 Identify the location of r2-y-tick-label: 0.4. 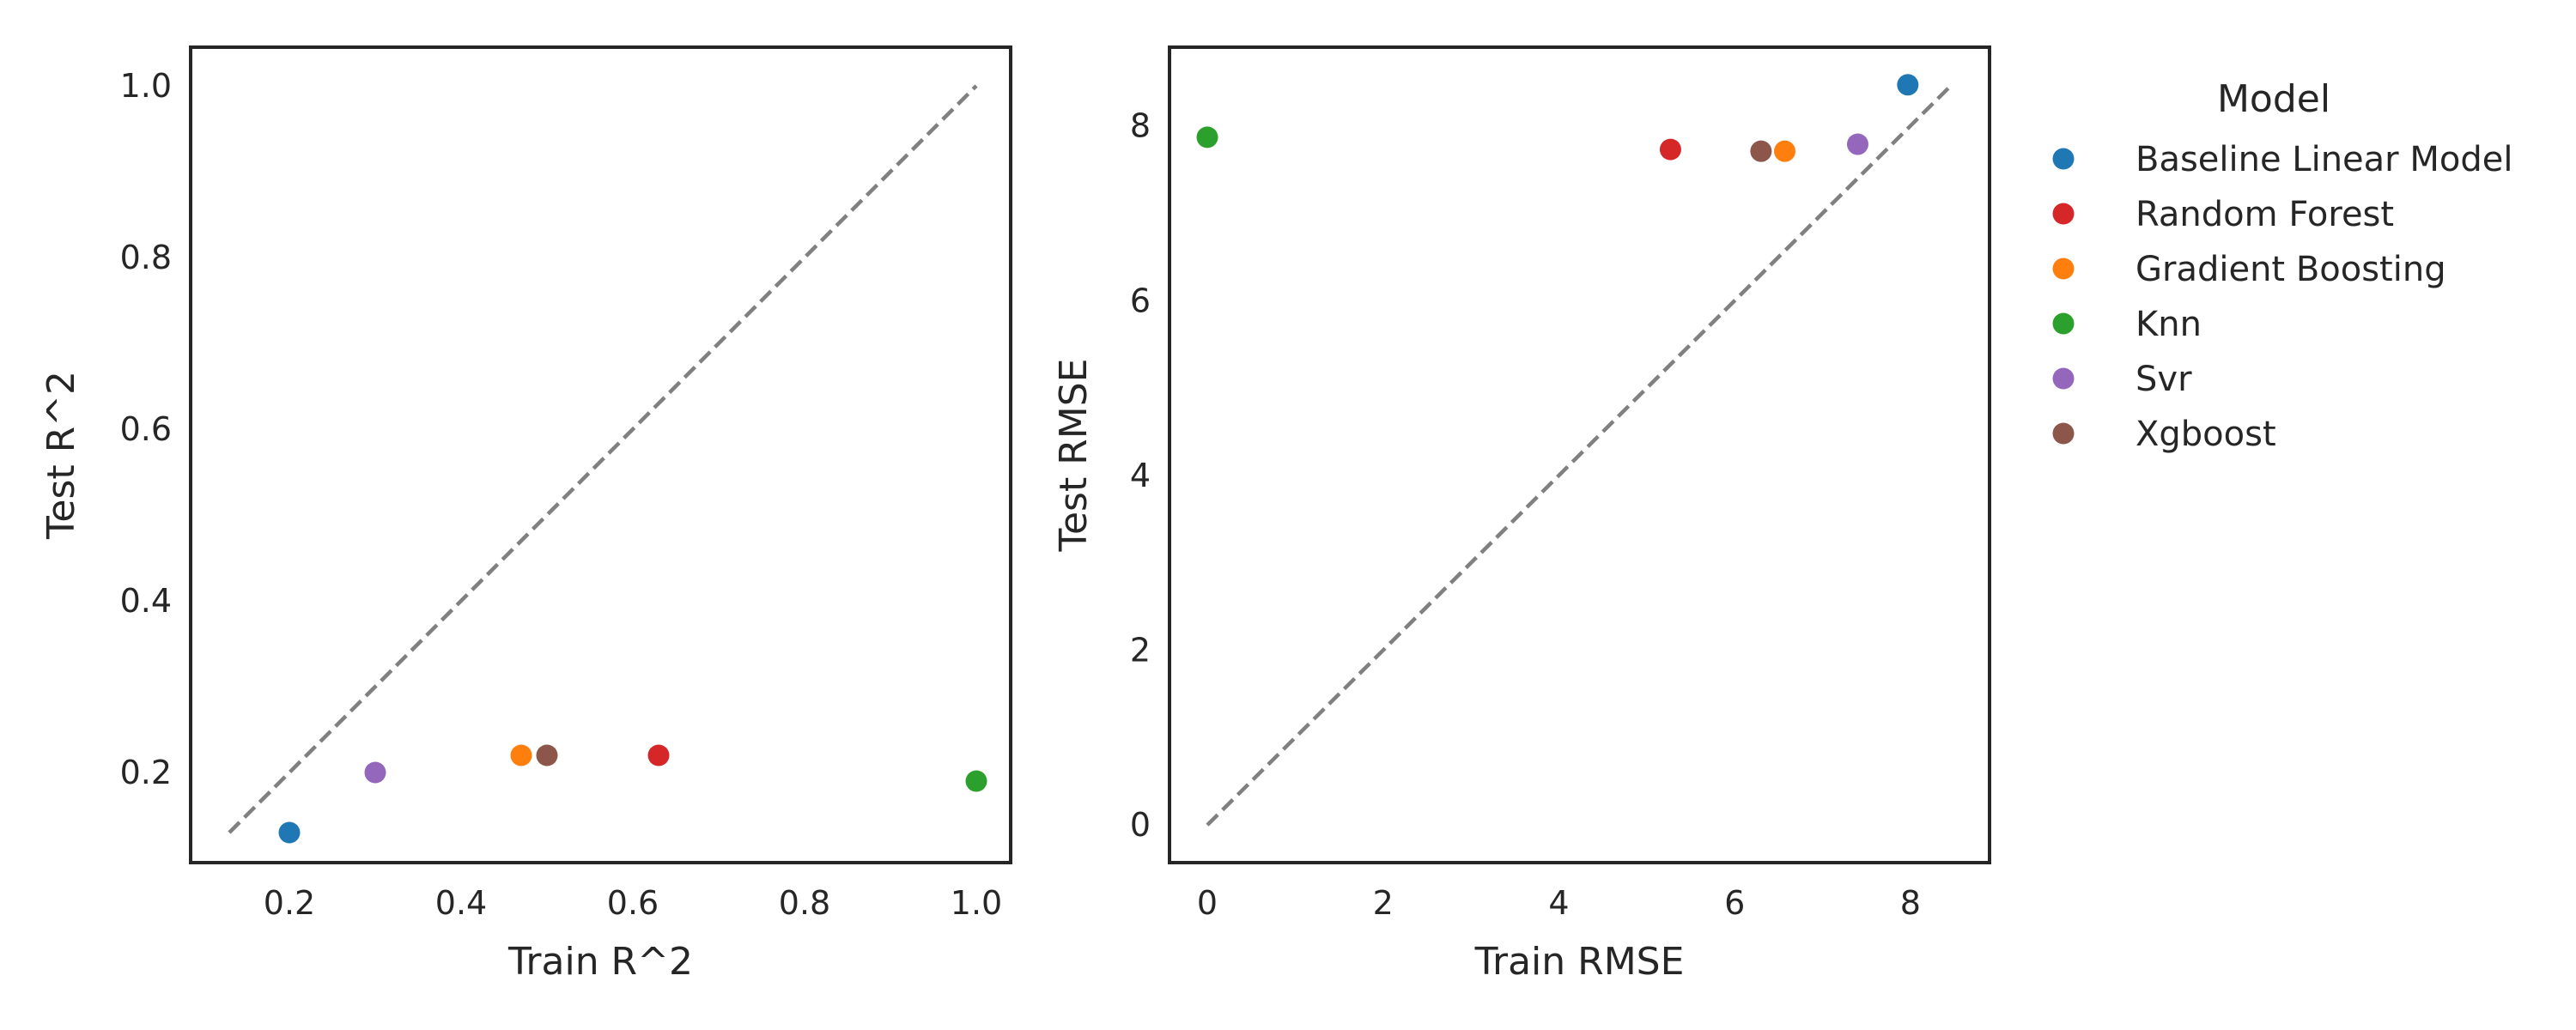
(146, 601).